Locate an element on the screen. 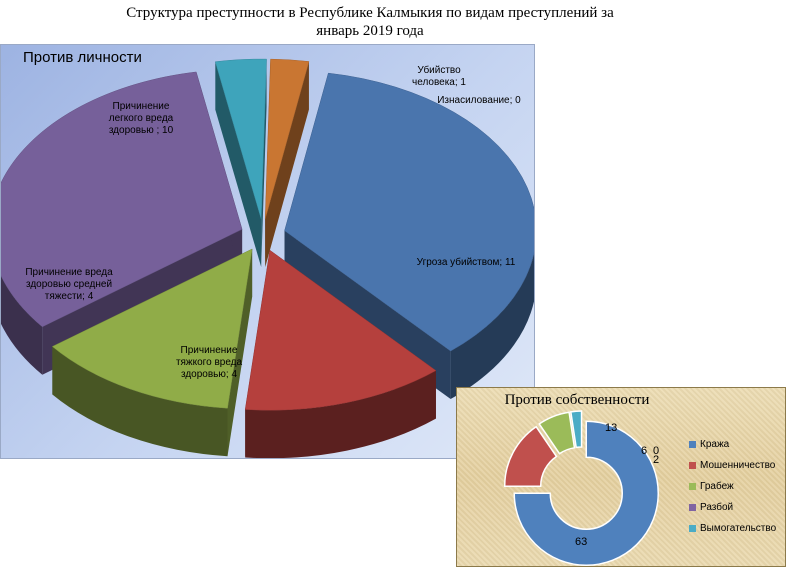 Image resolution: width=801 pixels, height=579 pixels. doughnut-chart-property-plot is located at coordinates (581, 488).